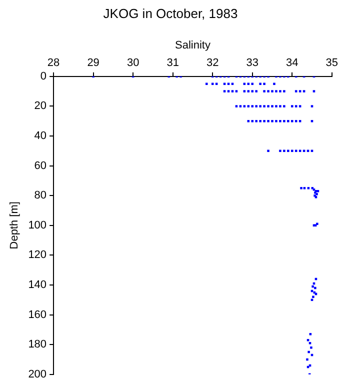 This screenshot has height=384, width=341. I want to click on y-tick-label: 200, so click(37, 374).